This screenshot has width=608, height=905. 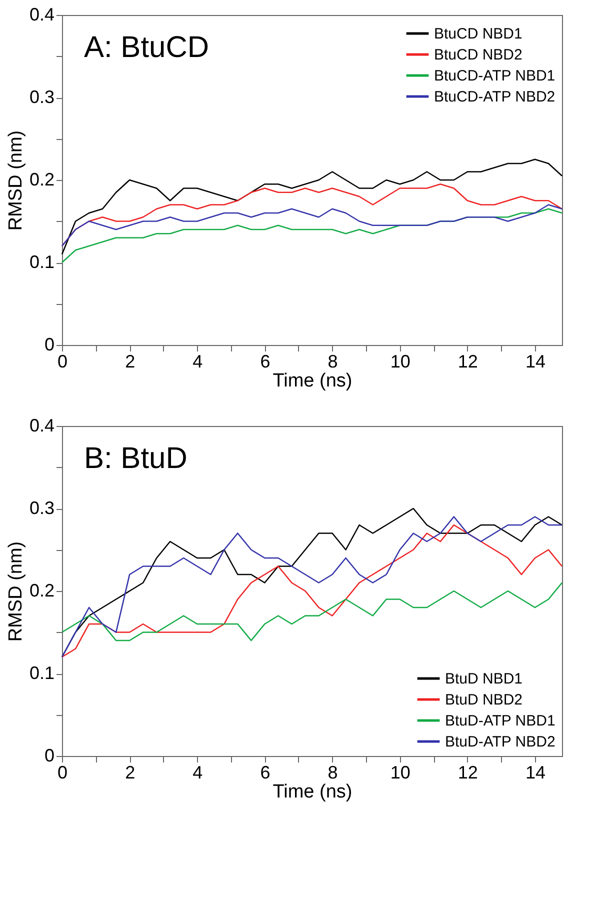 I want to click on annotation: A: BtuCD, so click(x=147, y=47).